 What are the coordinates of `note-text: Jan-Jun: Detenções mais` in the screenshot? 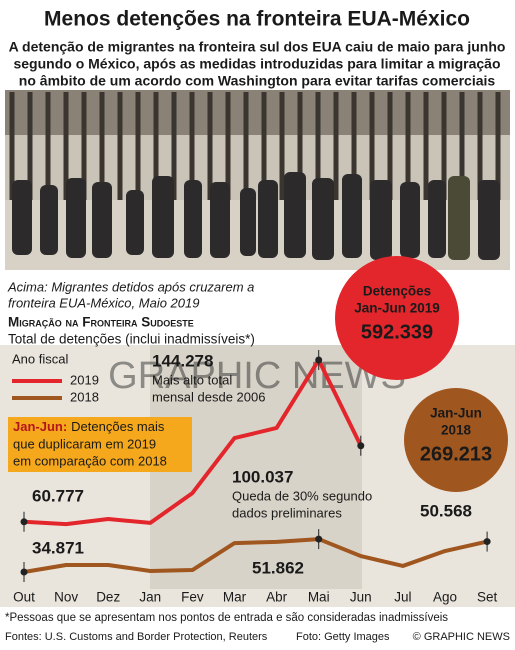 It's located at (89, 426).